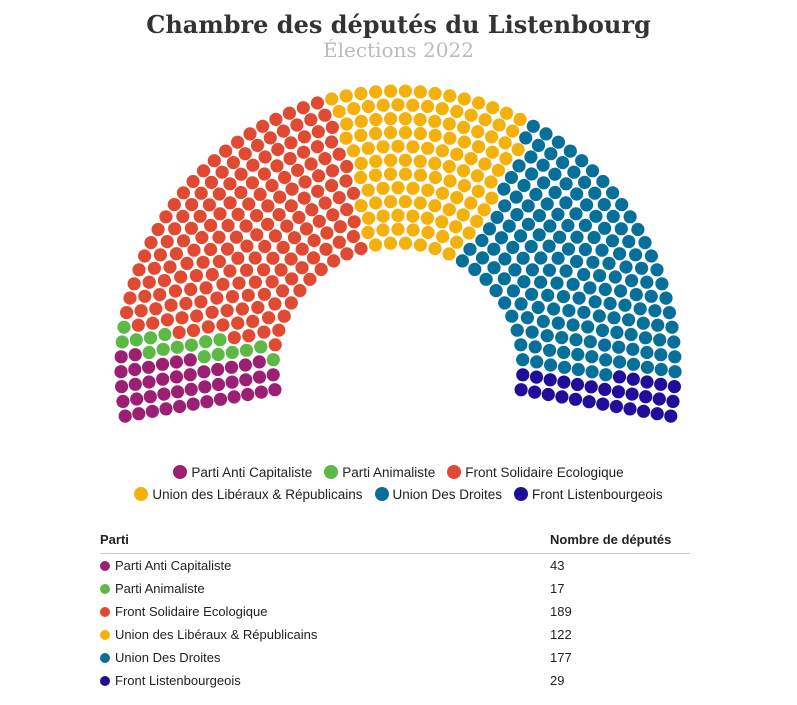 The height and width of the screenshot is (705, 797). Describe the element at coordinates (438, 495) in the screenshot. I see `legend-item: Union Des Droites` at that location.